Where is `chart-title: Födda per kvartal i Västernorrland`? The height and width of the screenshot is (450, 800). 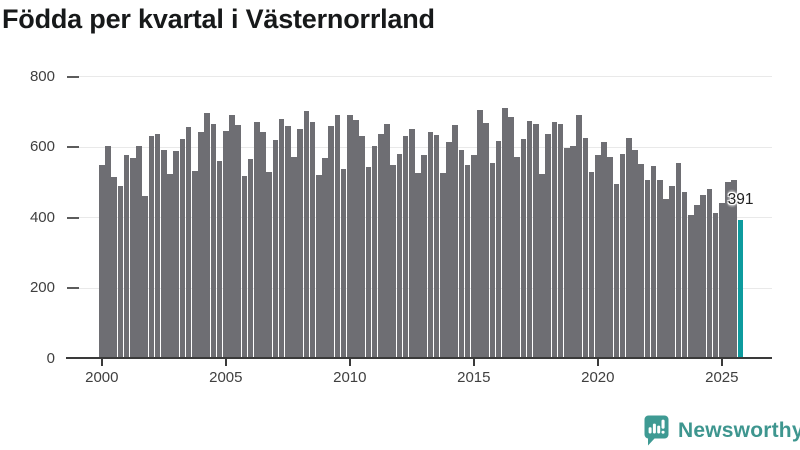 chart-title: Födda per kvartal i Västernorrland is located at coordinates (218, 19).